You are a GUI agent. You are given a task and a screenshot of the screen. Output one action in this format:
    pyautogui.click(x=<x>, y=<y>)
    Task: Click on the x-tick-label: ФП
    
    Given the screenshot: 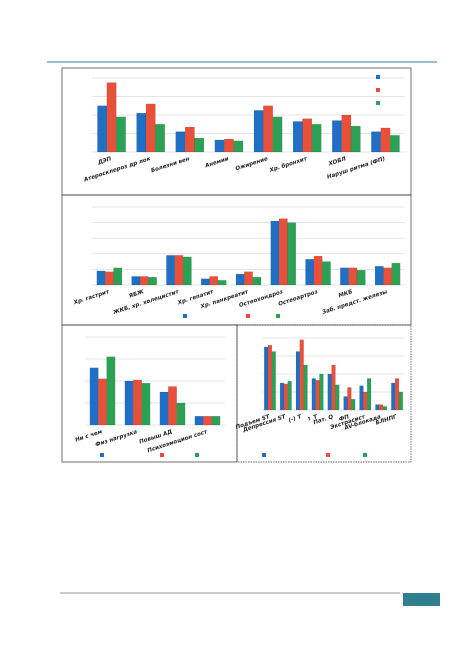 What is the action you would take?
    pyautogui.click(x=344, y=418)
    